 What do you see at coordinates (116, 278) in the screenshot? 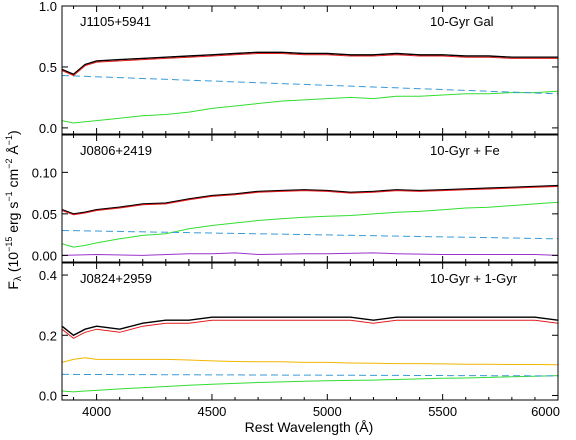
I see `object-name-label: J0824+2959` at bounding box center [116, 278].